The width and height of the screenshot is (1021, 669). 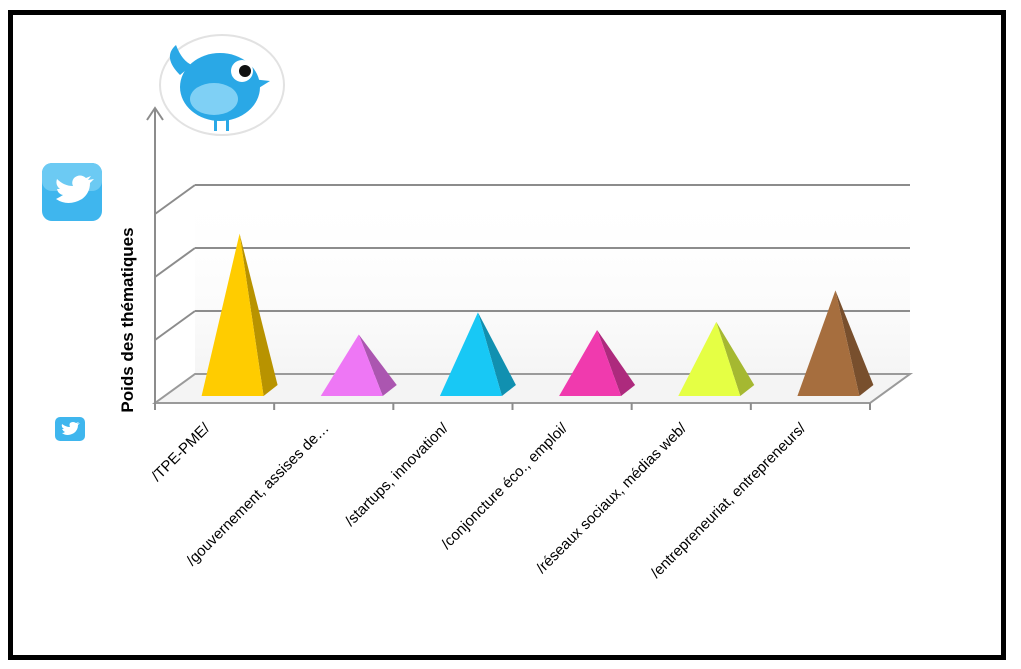 I want to click on twitter-bird-icon, so click(x=222, y=85).